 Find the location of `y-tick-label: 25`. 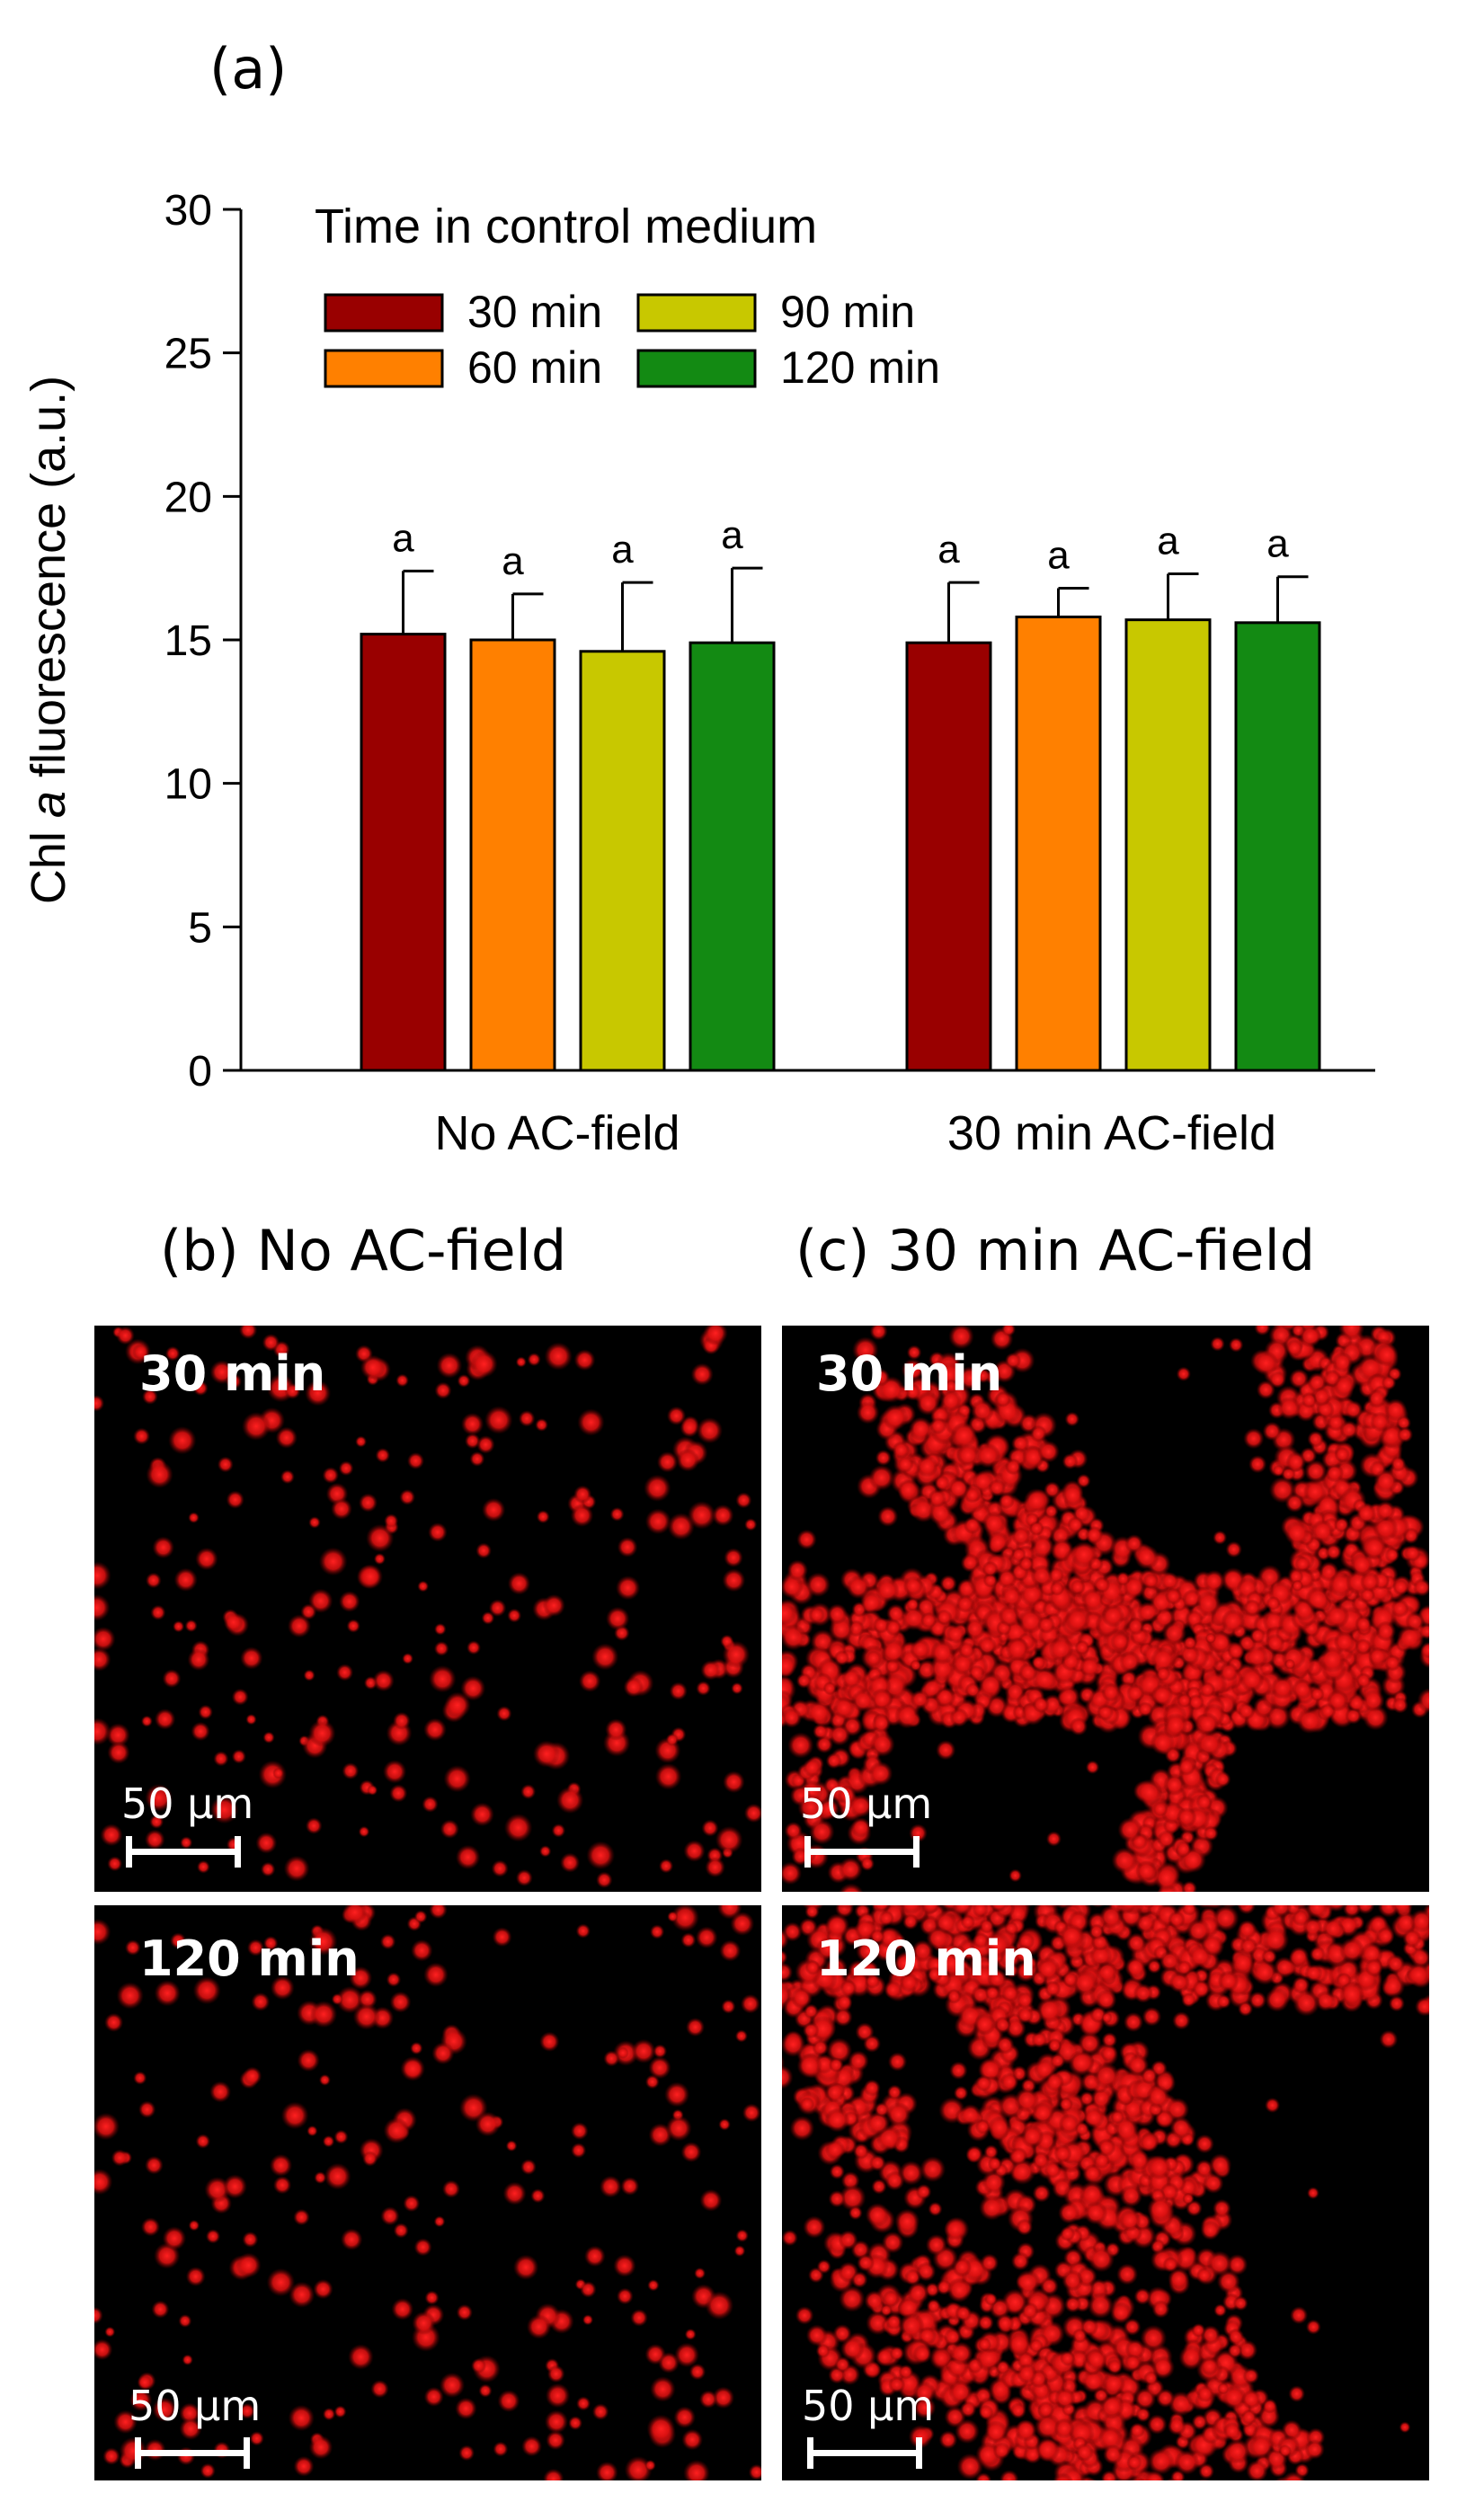

y-tick-label: 25 is located at coordinates (188, 354).